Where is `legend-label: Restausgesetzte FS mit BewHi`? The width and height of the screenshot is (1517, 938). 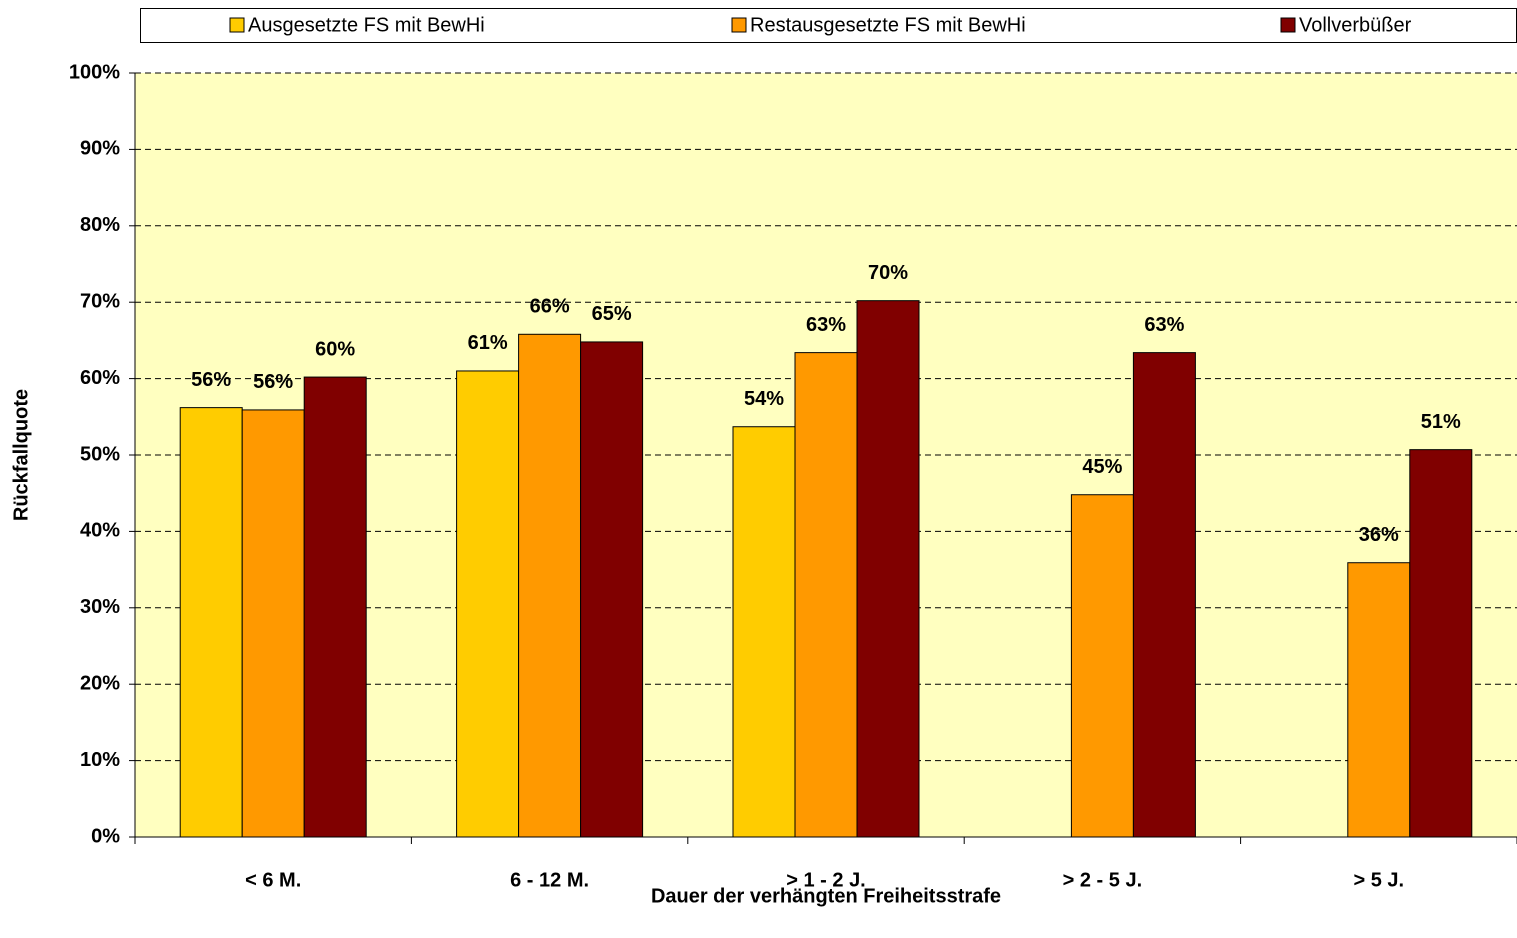 legend-label: Restausgesetzte FS mit BewHi is located at coordinates (888, 25).